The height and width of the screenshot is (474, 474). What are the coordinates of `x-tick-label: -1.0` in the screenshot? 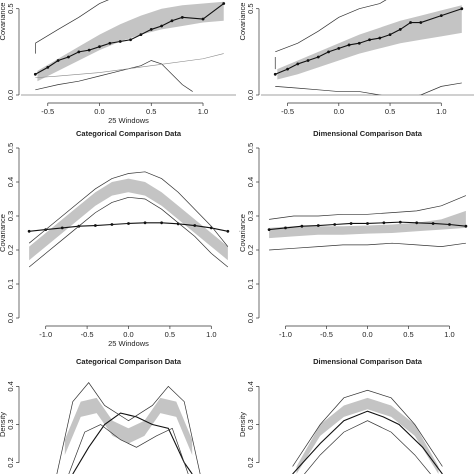 It's located at (285, 334).